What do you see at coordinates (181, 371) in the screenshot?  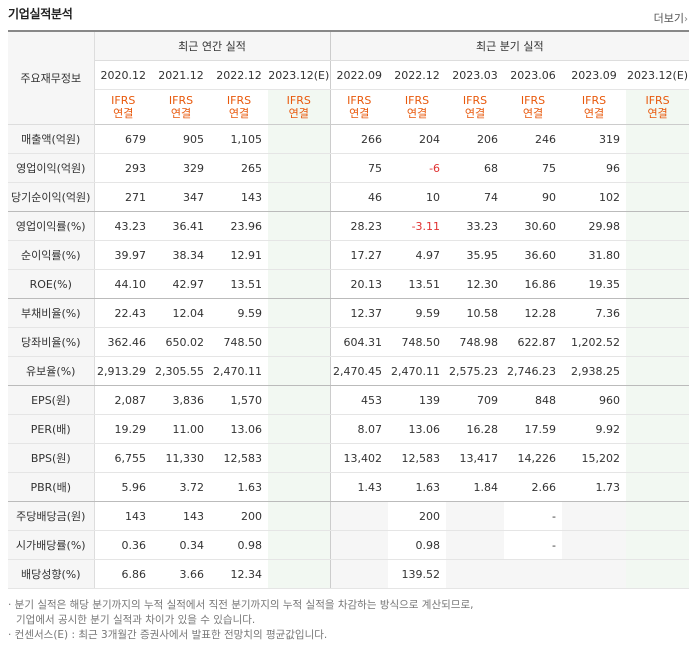 I see `table-cell: 2,305.55` at bounding box center [181, 371].